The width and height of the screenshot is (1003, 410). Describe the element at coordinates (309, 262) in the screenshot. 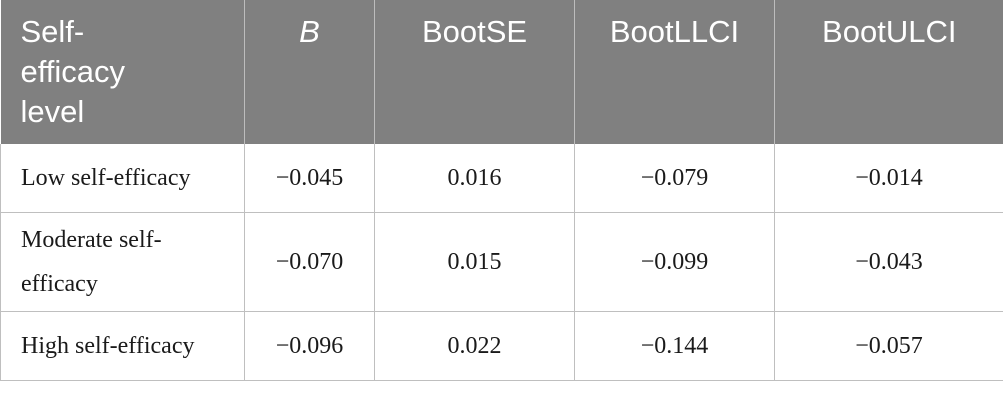

I see `cell-b: −0.070` at that location.